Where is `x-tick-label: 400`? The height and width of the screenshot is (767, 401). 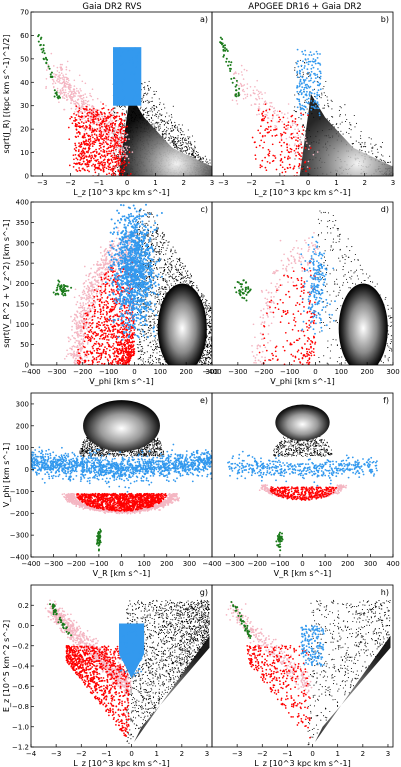 x-tick-label: 400 is located at coordinates (392, 564).